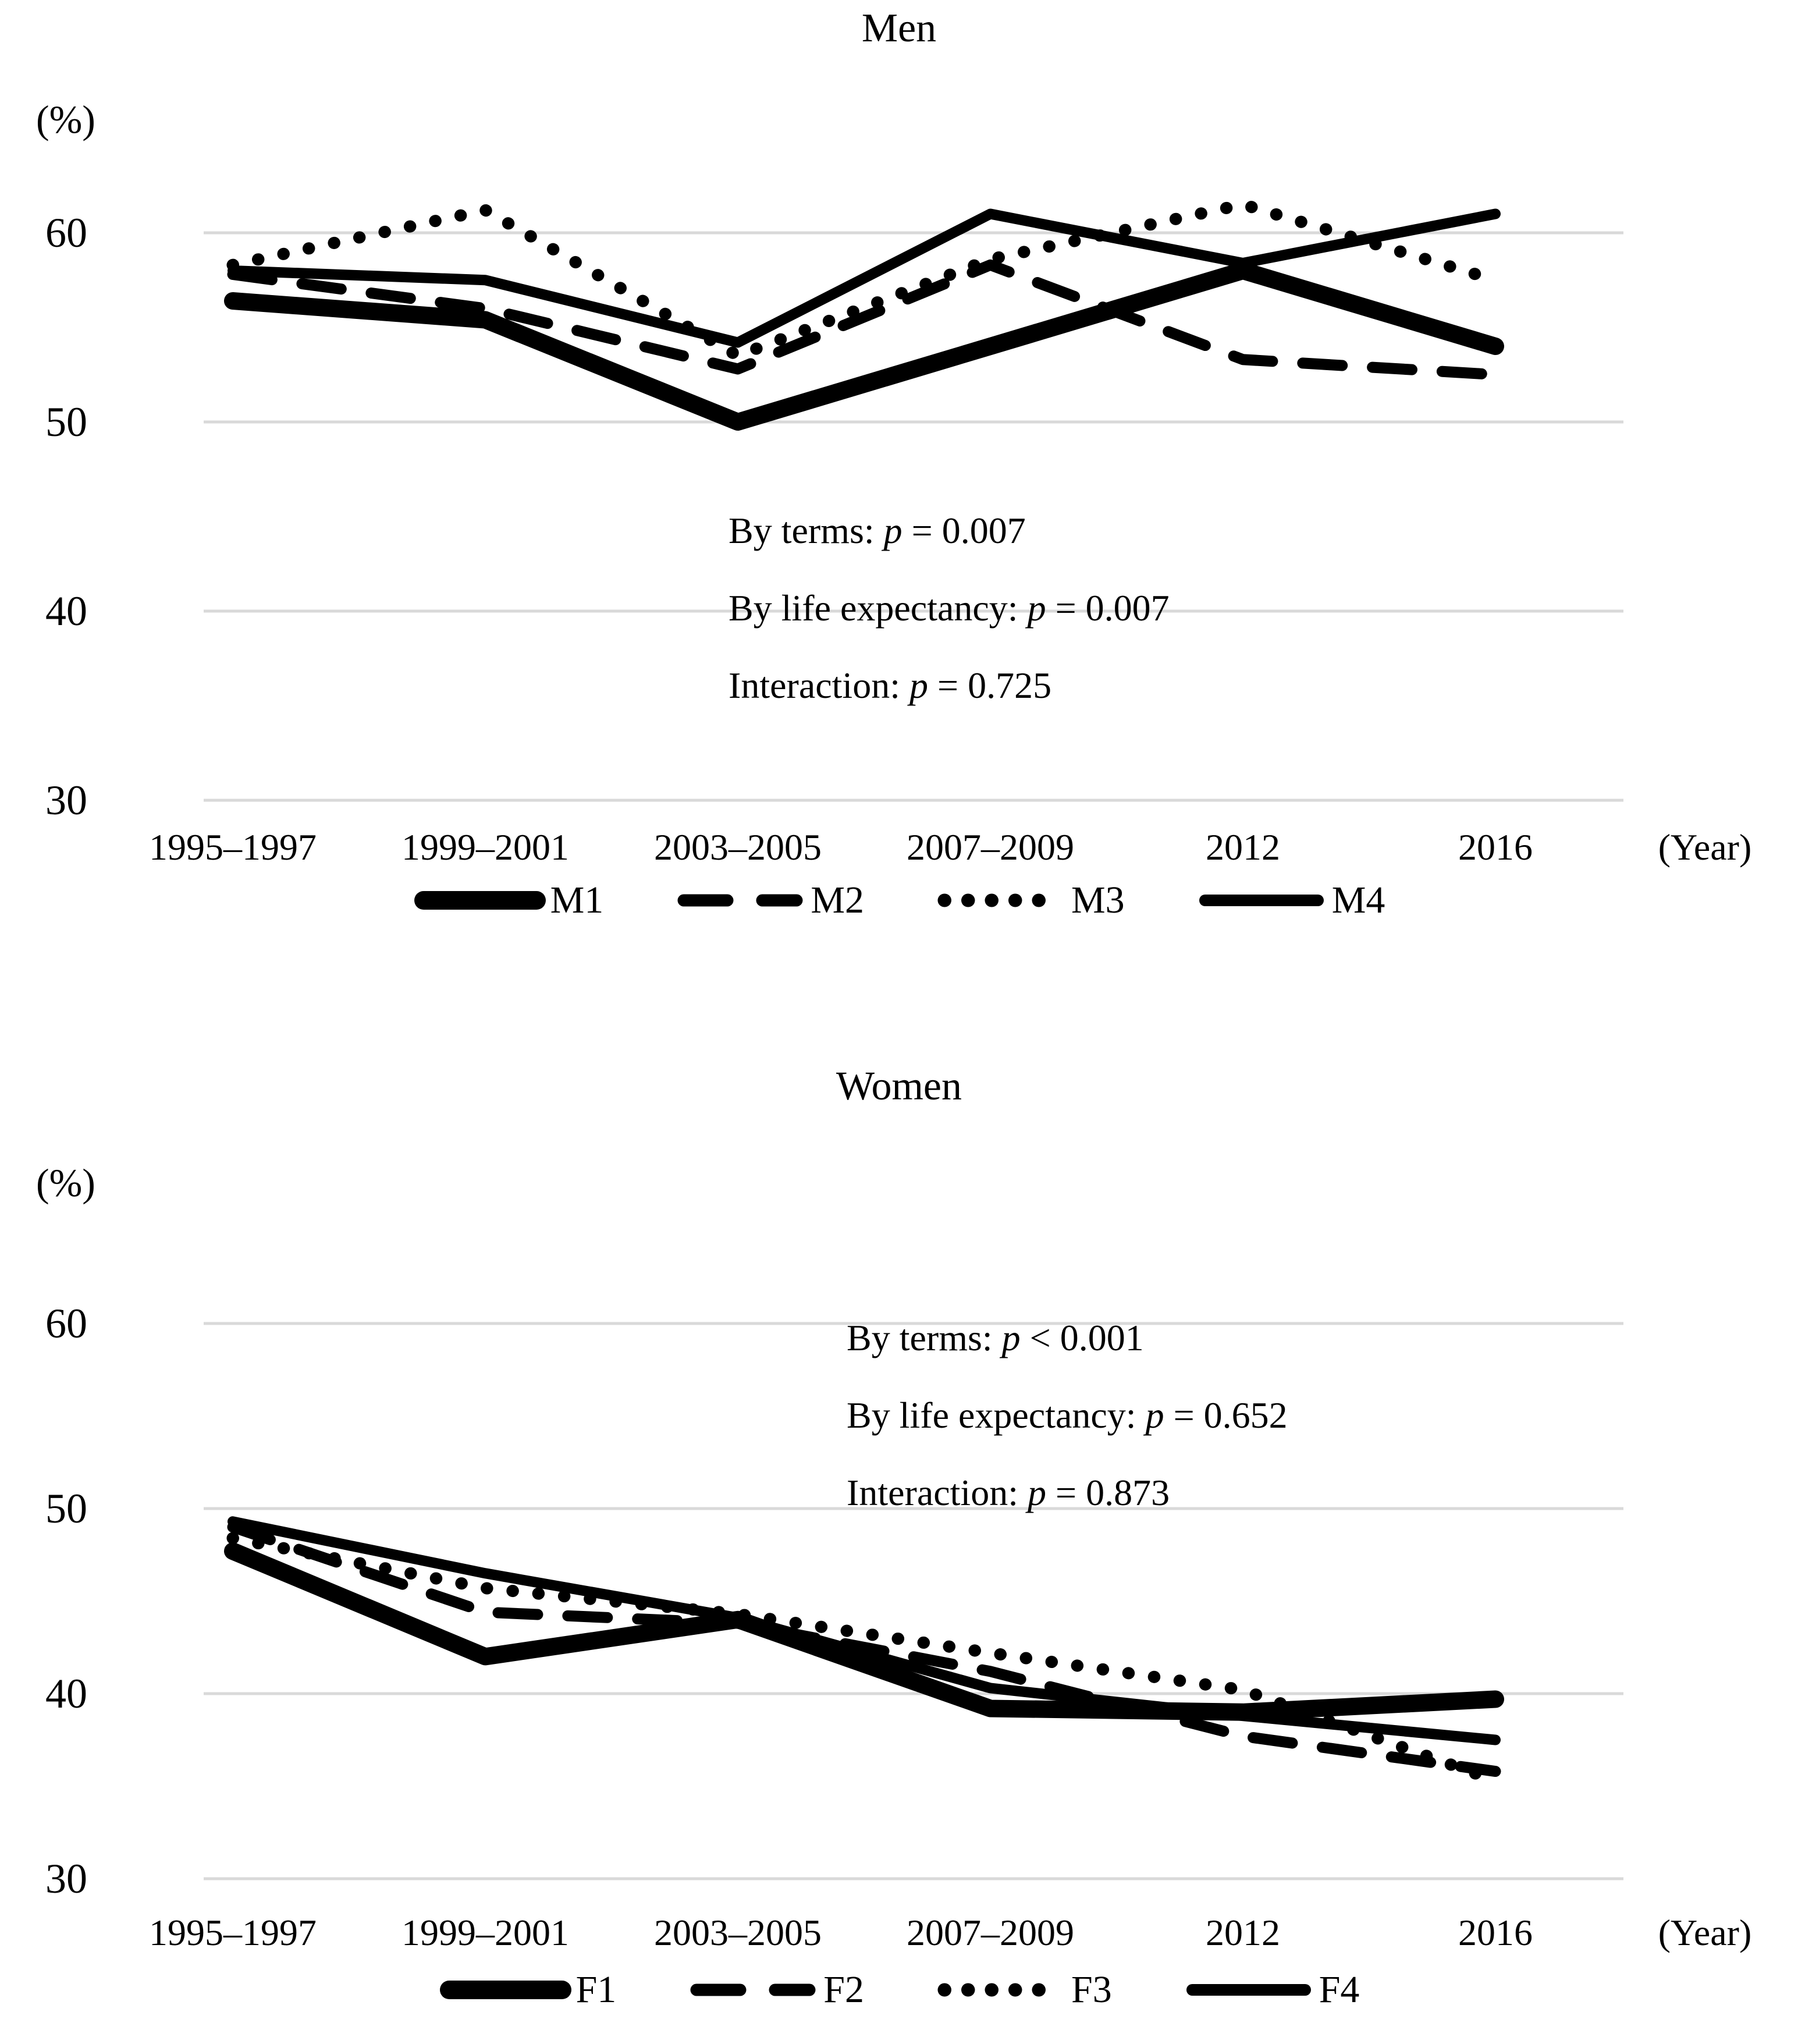  Describe the element at coordinates (1705, 1933) in the screenshot. I see `women-year-axis-label: (Year)` at that location.